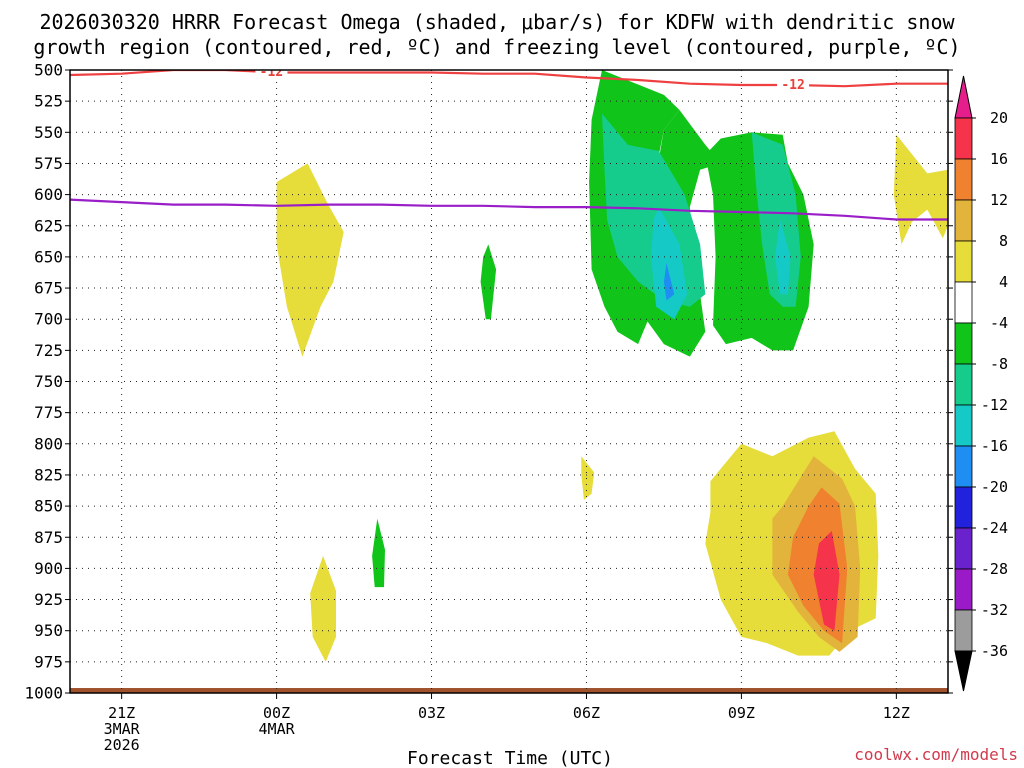  Describe the element at coordinates (48, 132) in the screenshot. I see `y-tick-label: 550` at that location.